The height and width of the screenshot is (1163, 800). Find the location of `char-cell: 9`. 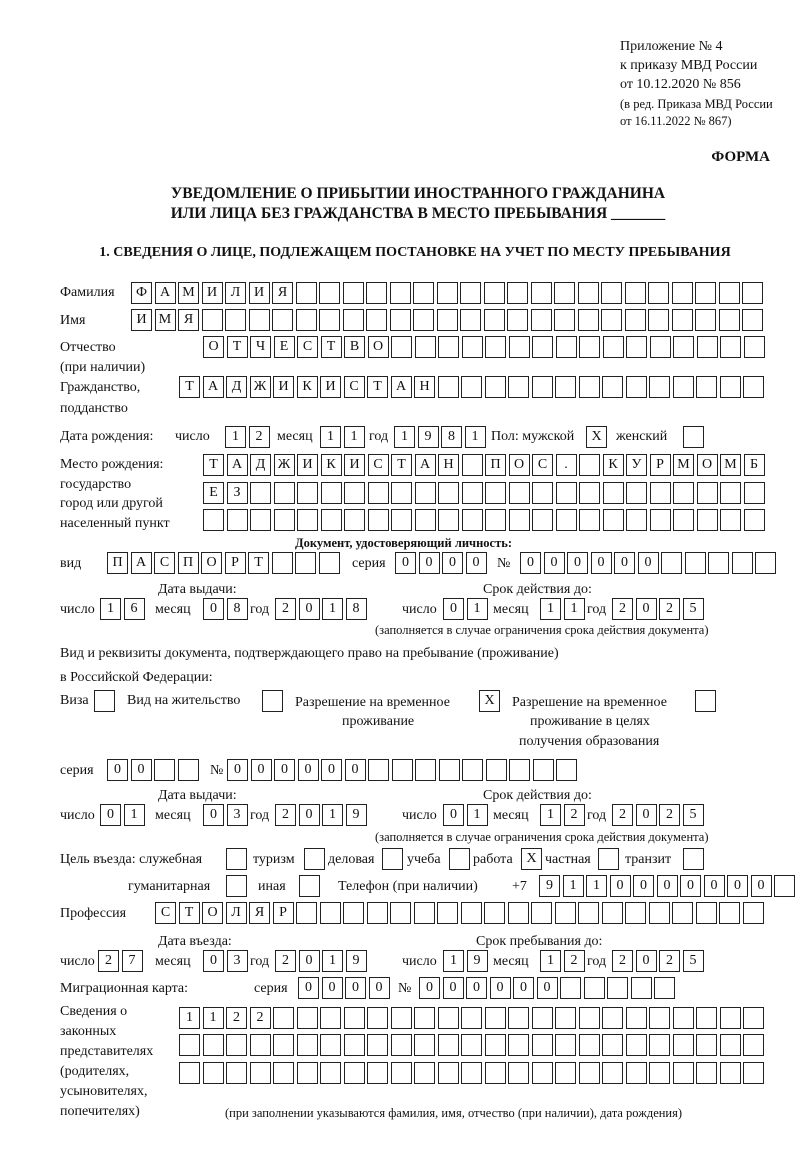

char-cell: 9 is located at coordinates (356, 815).